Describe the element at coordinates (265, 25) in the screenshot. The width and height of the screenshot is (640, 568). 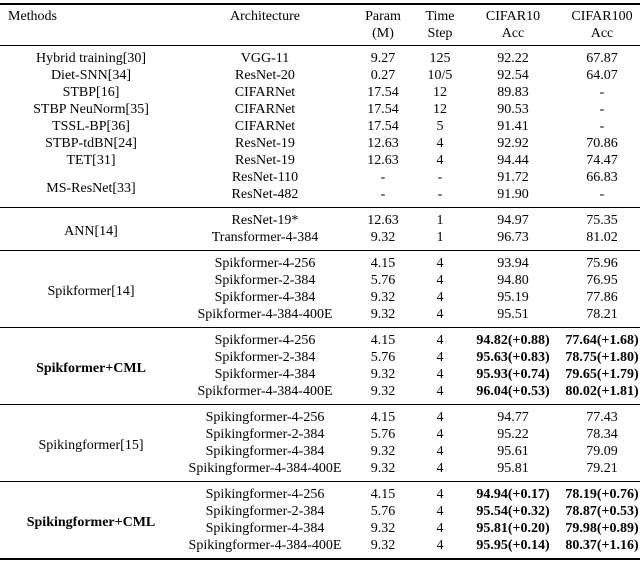
I see `col-header-architecture: Architecture` at that location.